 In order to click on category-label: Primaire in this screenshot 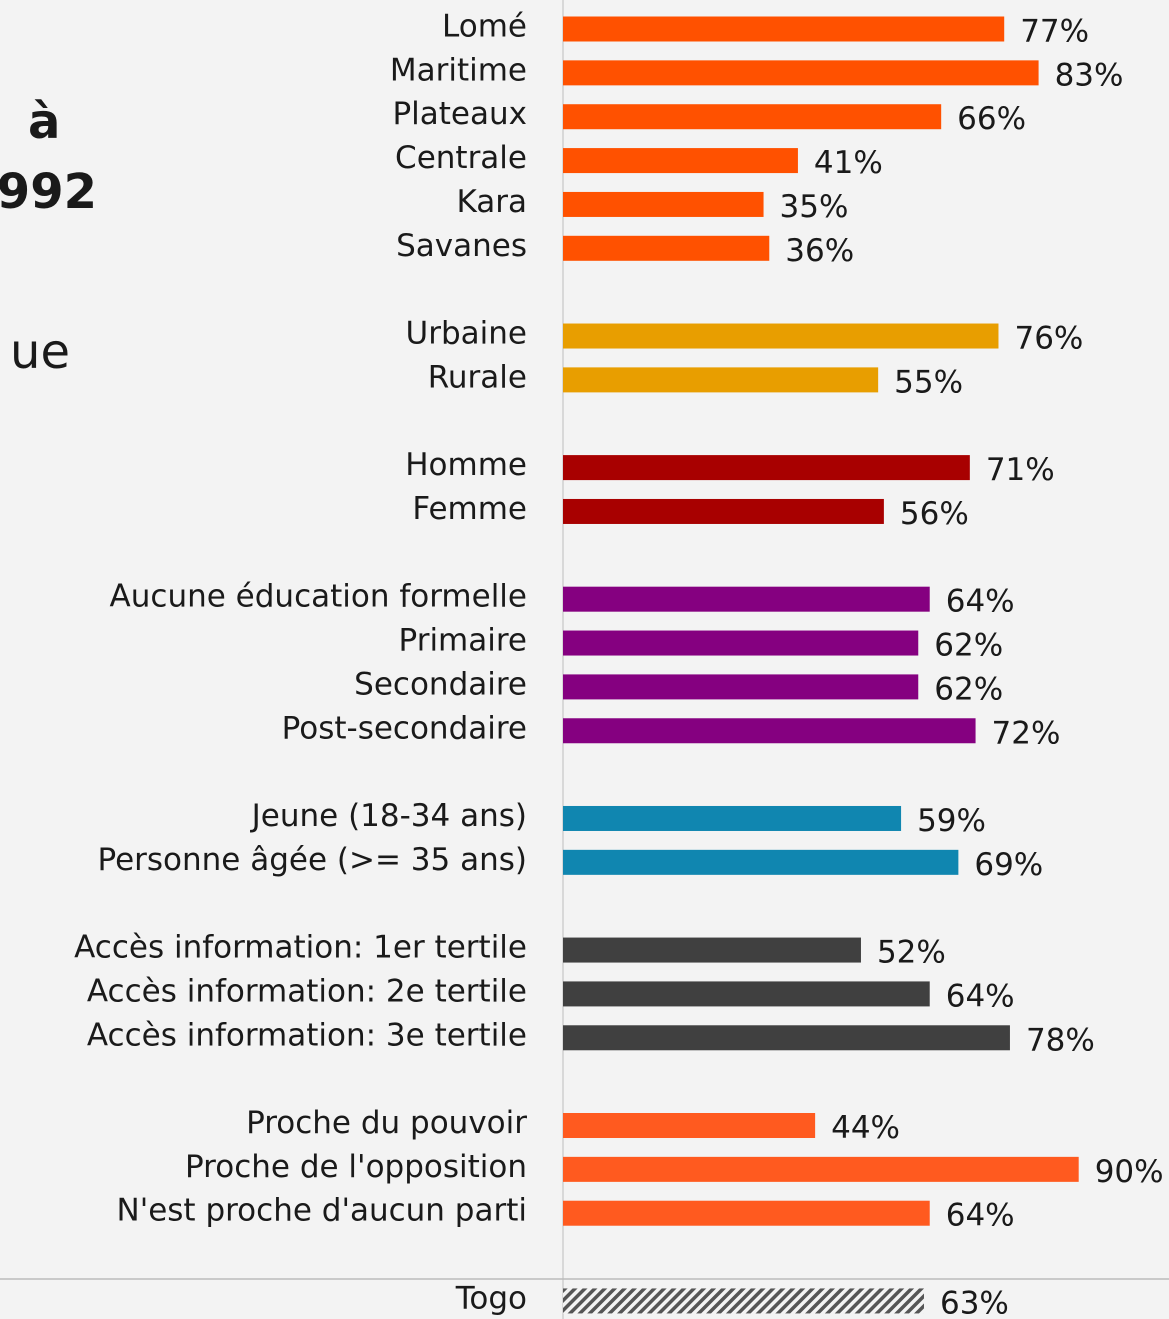, I will do `click(463, 641)`.